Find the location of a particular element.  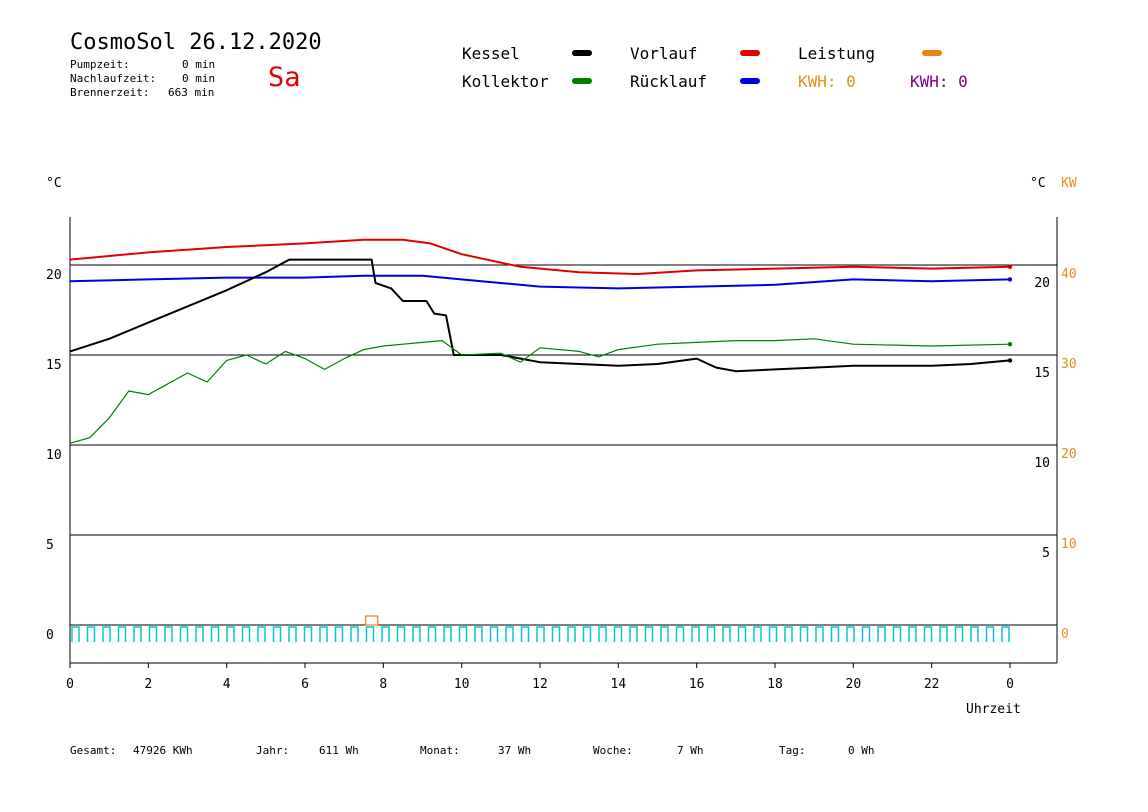

legend-leistung-swatch is located at coordinates (932, 53).